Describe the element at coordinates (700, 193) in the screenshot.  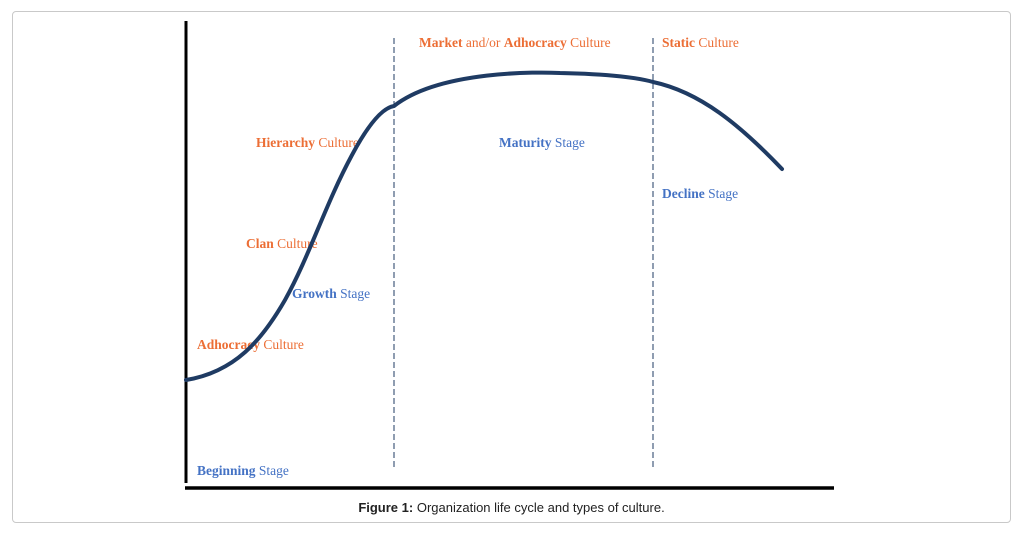
I see `decline-stage-label: Decline Stage` at that location.